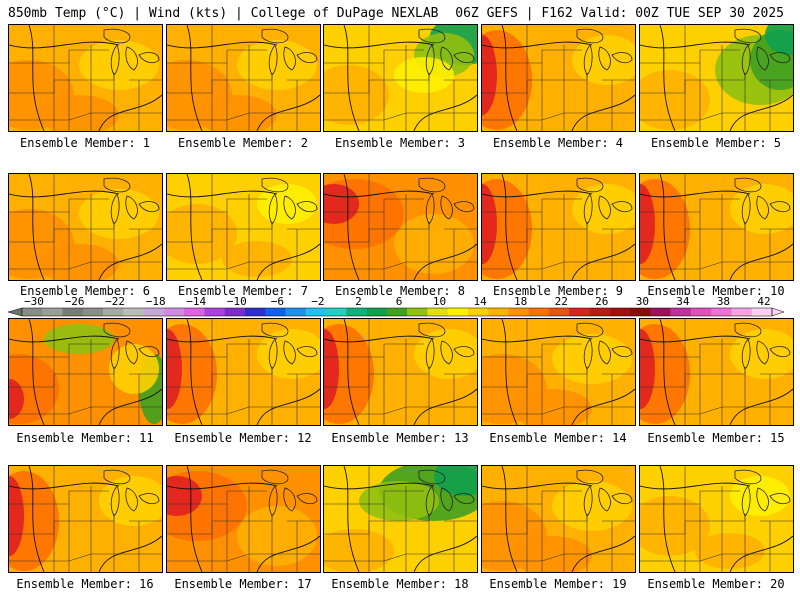  Describe the element at coordinates (85, 291) in the screenshot. I see `ensemble-member-label: Ensemble Member: 6` at that location.